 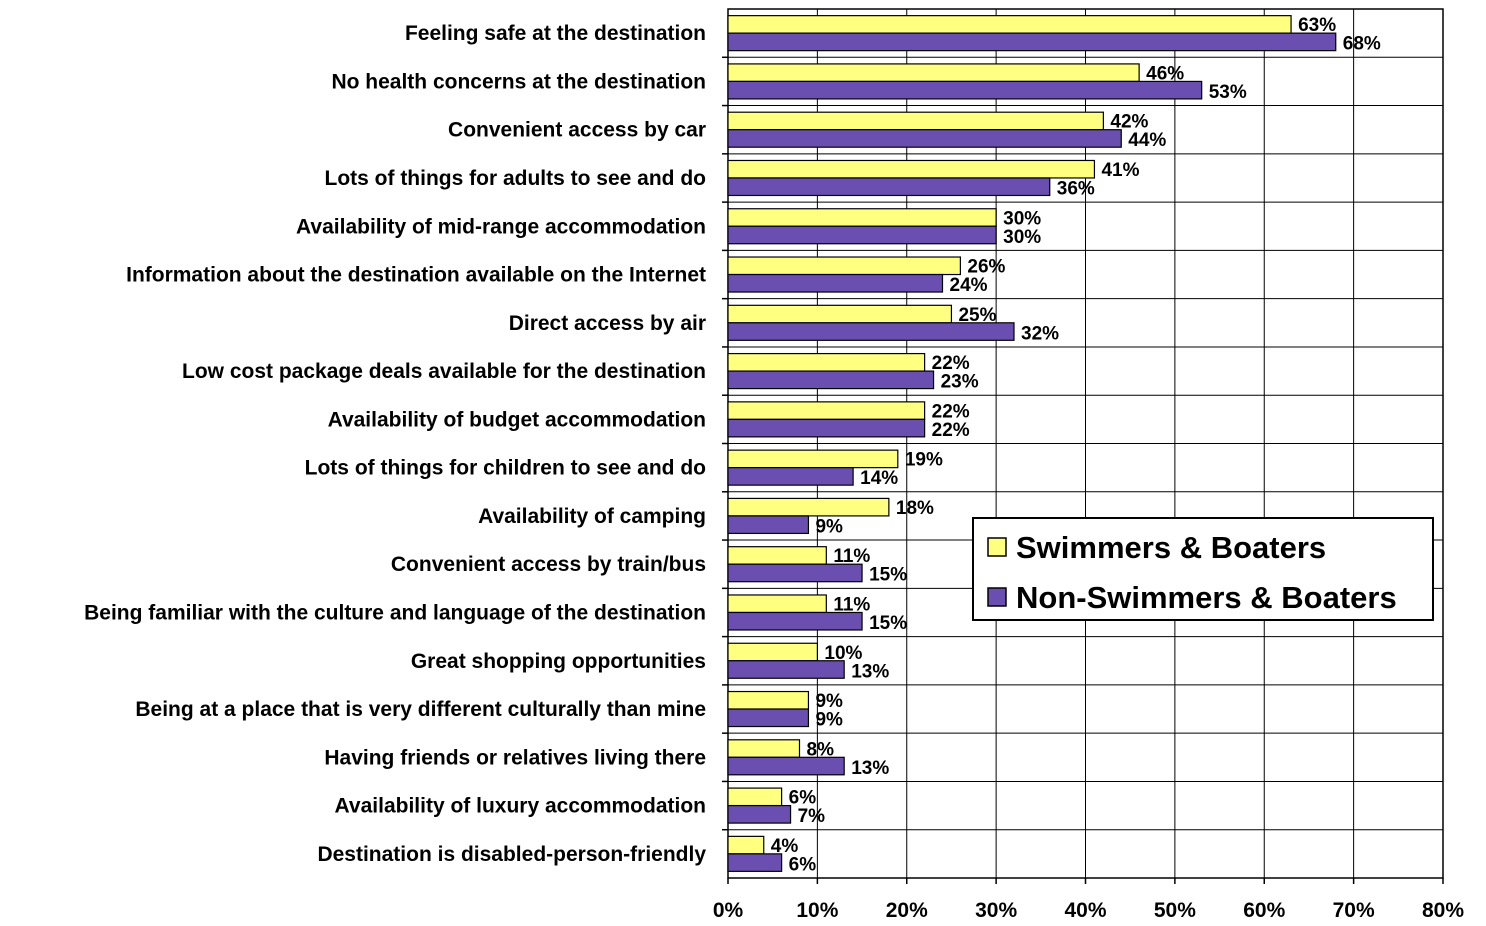 I want to click on bar-value-label-non-swimmers: 23%, so click(x=960, y=382).